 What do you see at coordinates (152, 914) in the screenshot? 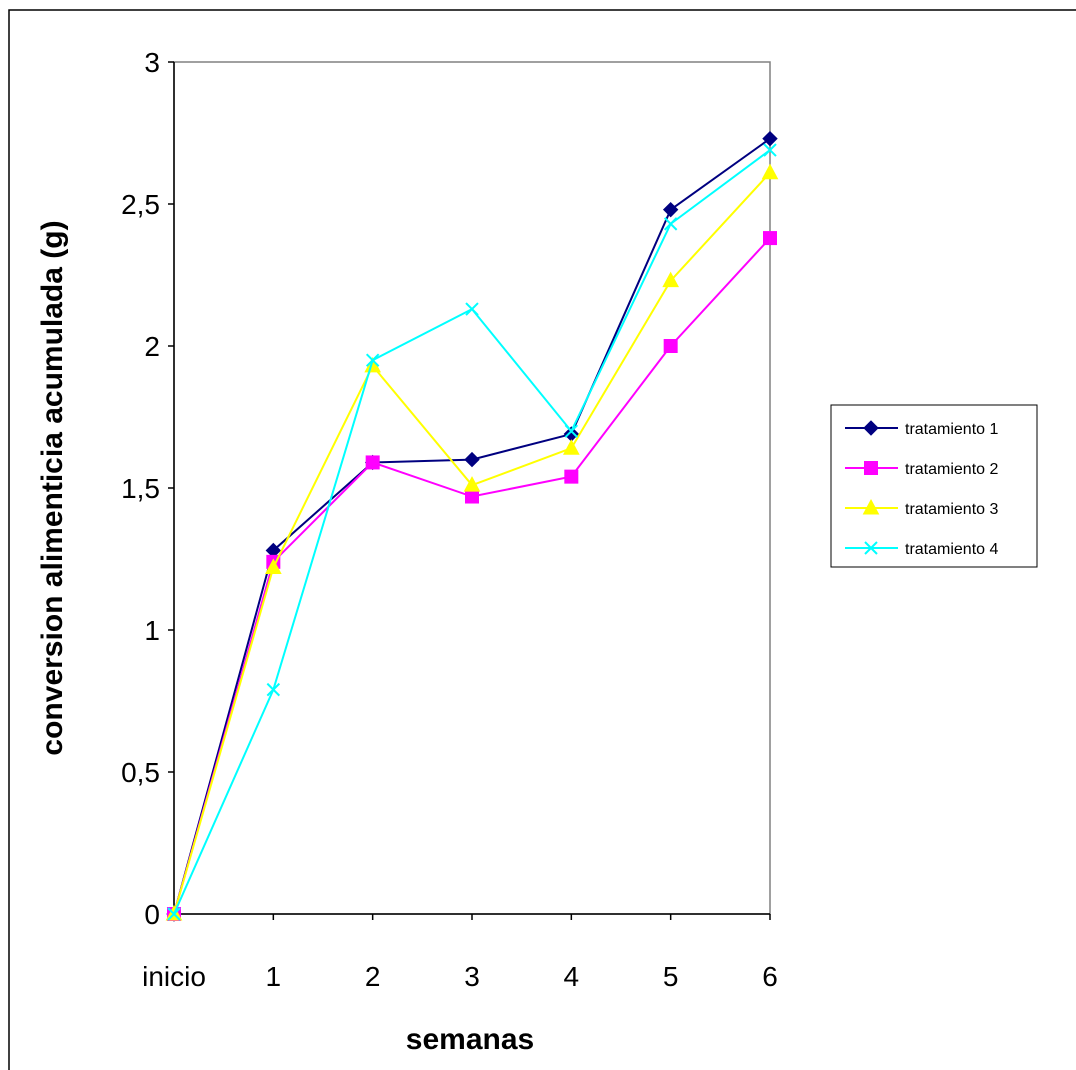
I see `y-tick-label: 0` at bounding box center [152, 914].